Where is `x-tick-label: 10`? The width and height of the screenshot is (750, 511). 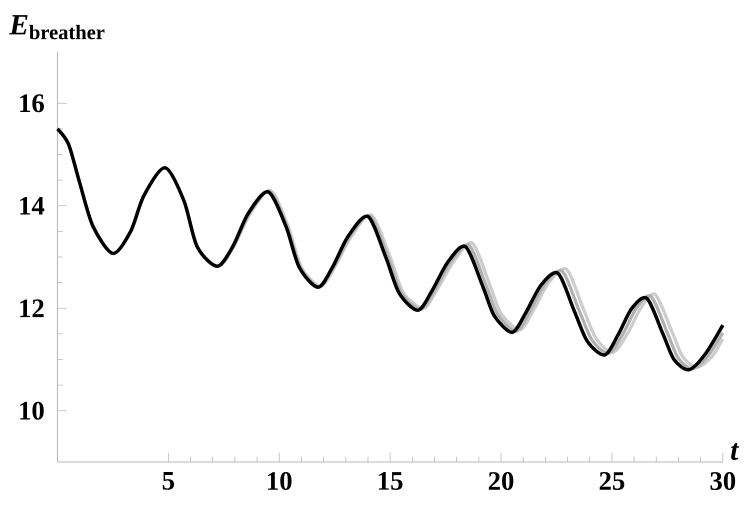
x-tick-label: 10 is located at coordinates (280, 481).